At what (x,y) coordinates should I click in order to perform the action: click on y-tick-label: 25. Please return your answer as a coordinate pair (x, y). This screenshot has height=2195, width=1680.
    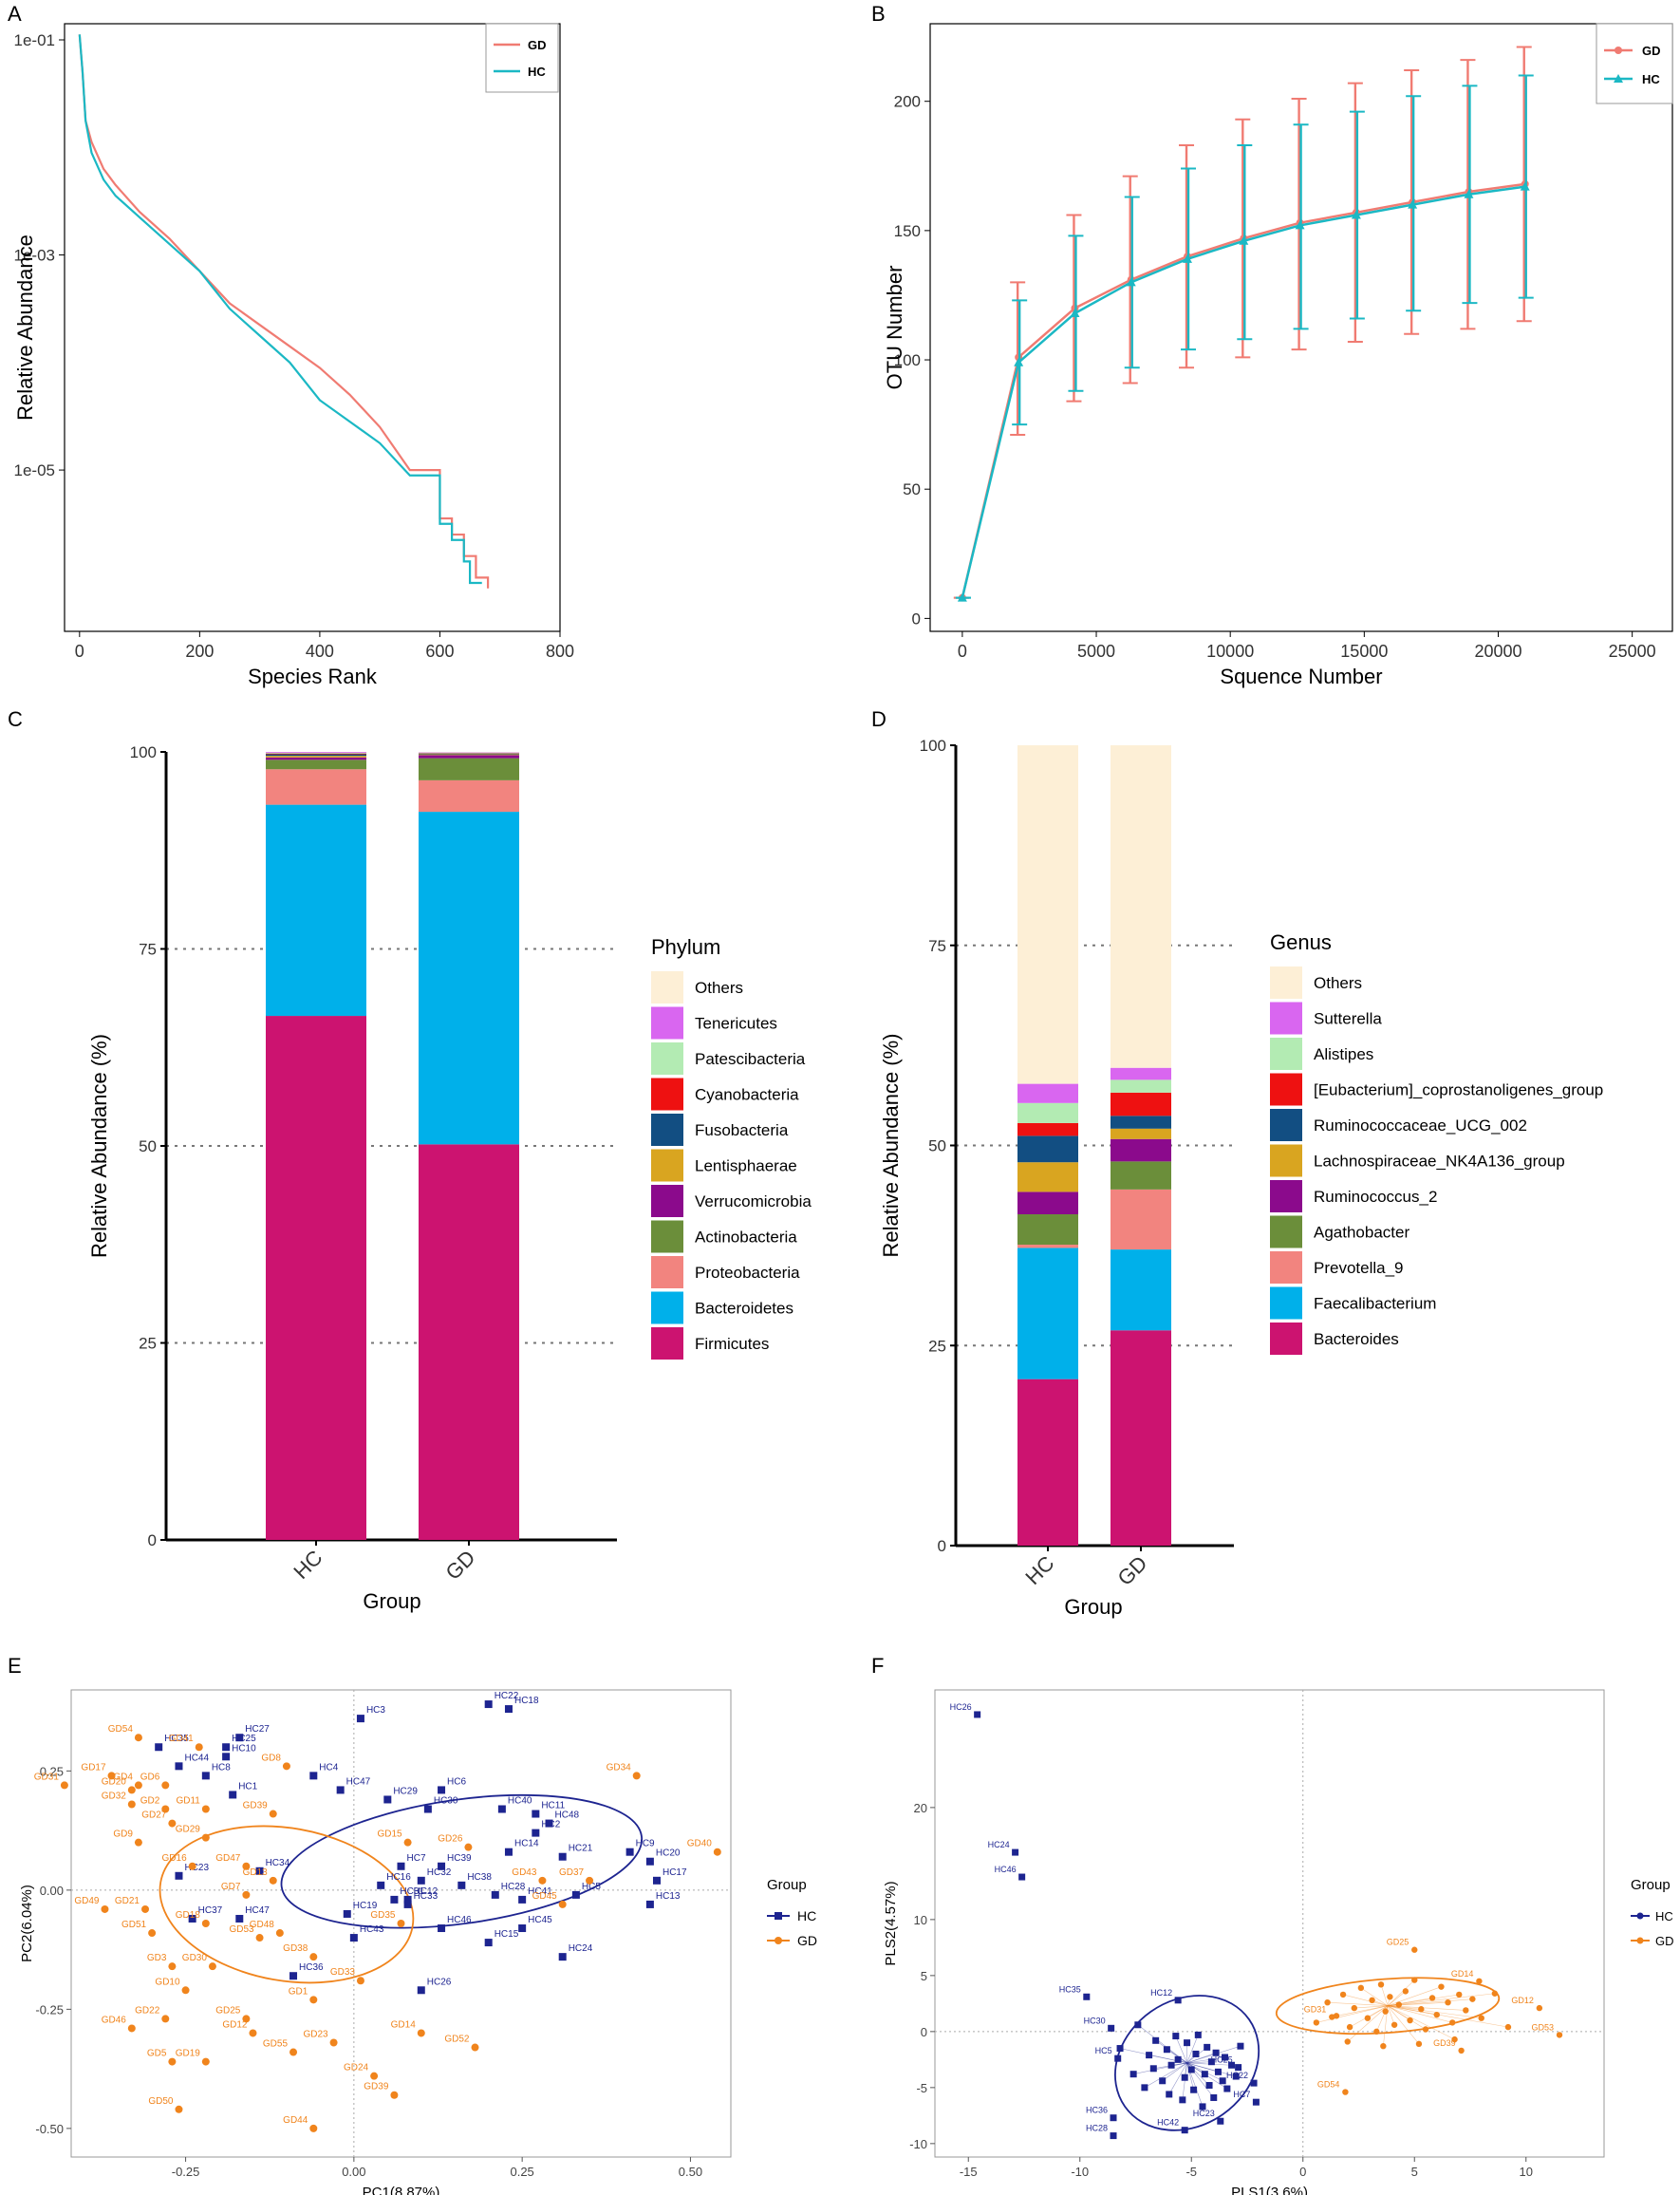
    Looking at the image, I should click on (148, 1344).